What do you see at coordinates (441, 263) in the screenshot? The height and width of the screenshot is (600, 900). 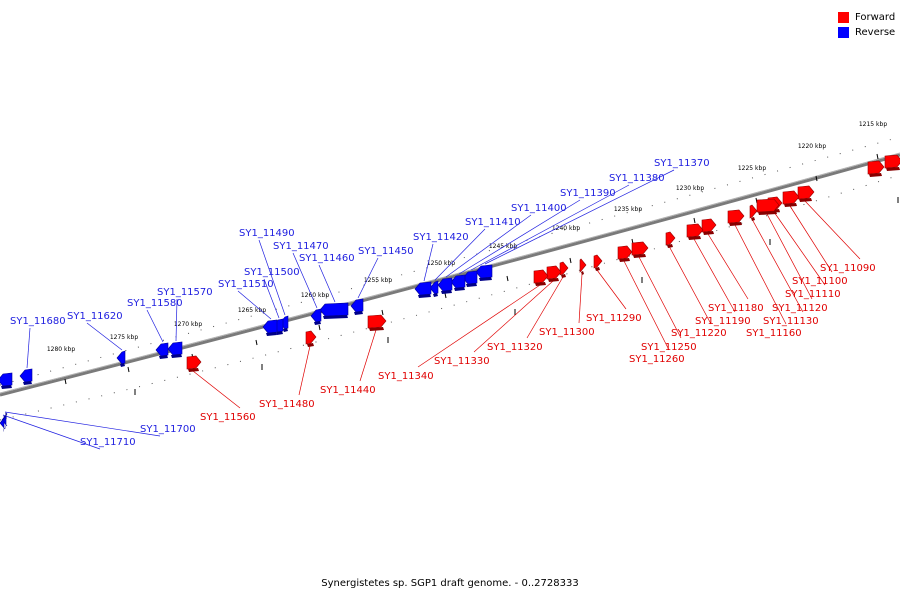 I see `kbp-tick-label: 1250 kbp` at bounding box center [441, 263].